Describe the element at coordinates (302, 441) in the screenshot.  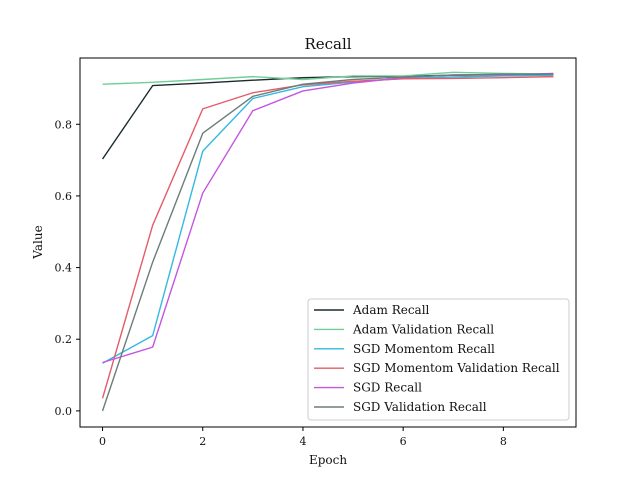
I see `x-tick-label: 4` at that location.